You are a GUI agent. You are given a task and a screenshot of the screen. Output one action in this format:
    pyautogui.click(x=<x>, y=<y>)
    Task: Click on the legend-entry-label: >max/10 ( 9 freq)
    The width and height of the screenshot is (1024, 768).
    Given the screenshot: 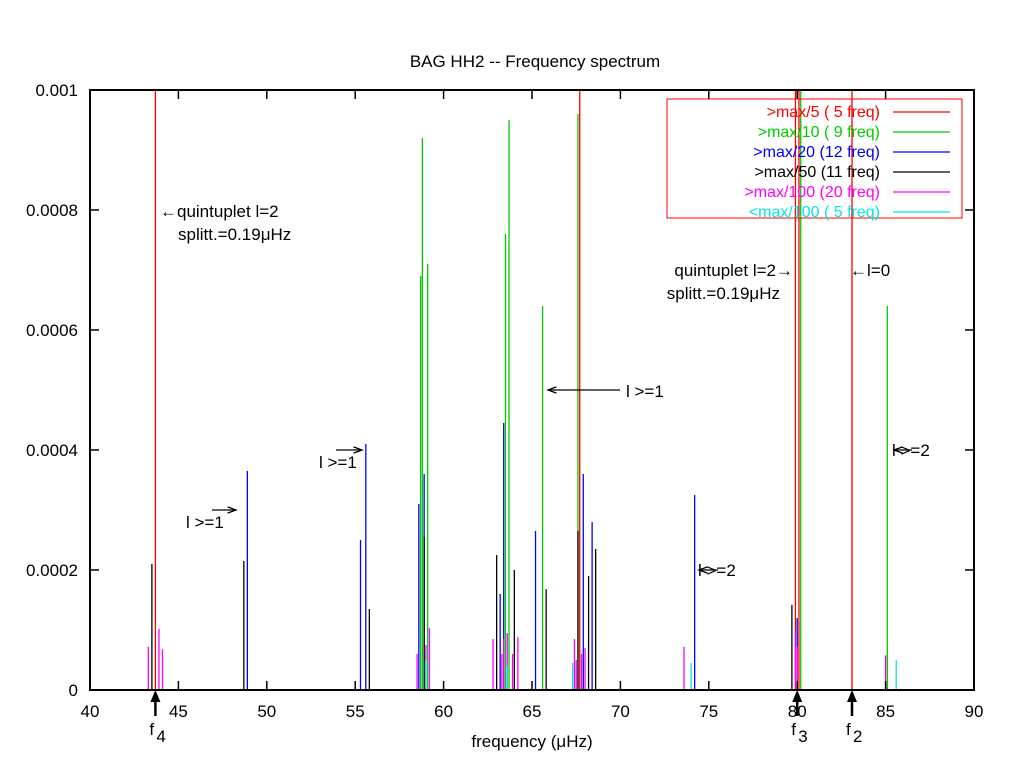 What is the action you would take?
    pyautogui.click(x=819, y=132)
    